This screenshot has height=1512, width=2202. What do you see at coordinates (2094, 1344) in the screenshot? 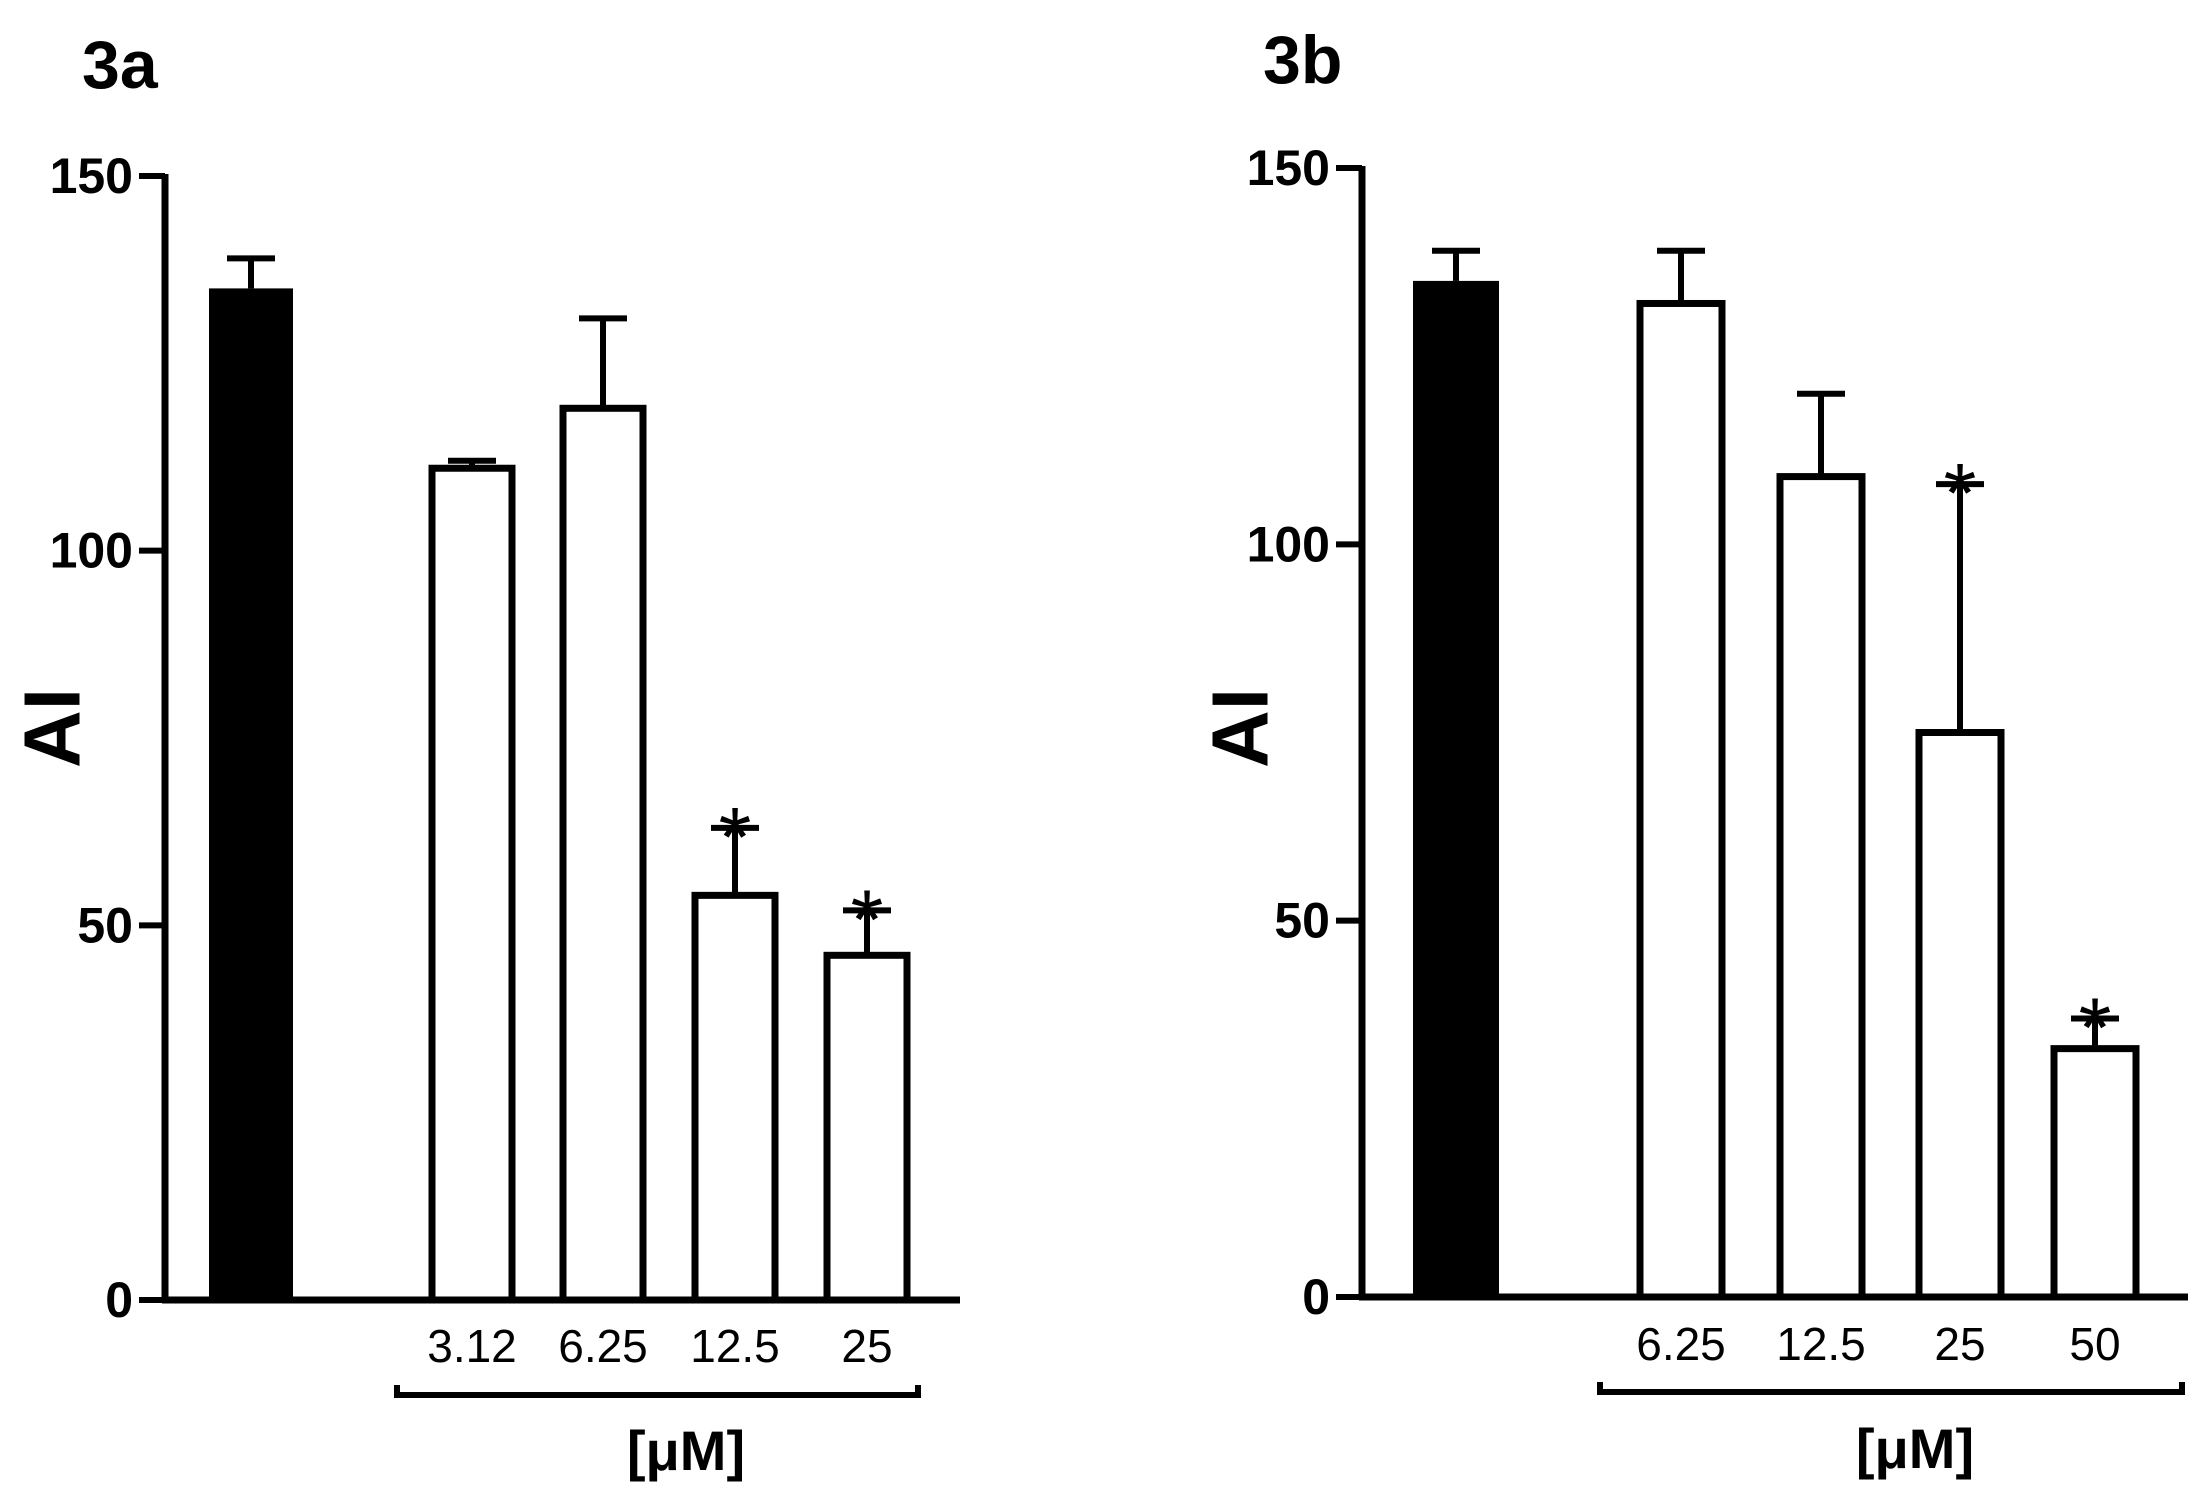
I see `x-tick-label: 50` at bounding box center [2094, 1344].